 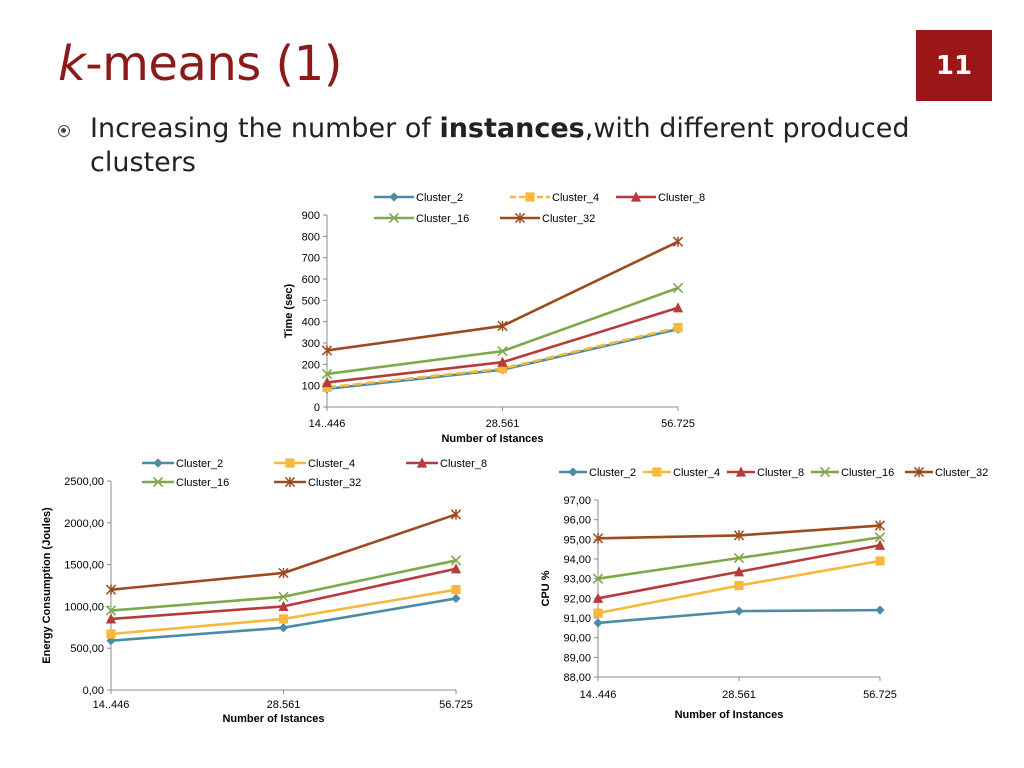 What do you see at coordinates (577, 678) in the screenshot?
I see `cpu-y-tick-label: 88,00` at bounding box center [577, 678].